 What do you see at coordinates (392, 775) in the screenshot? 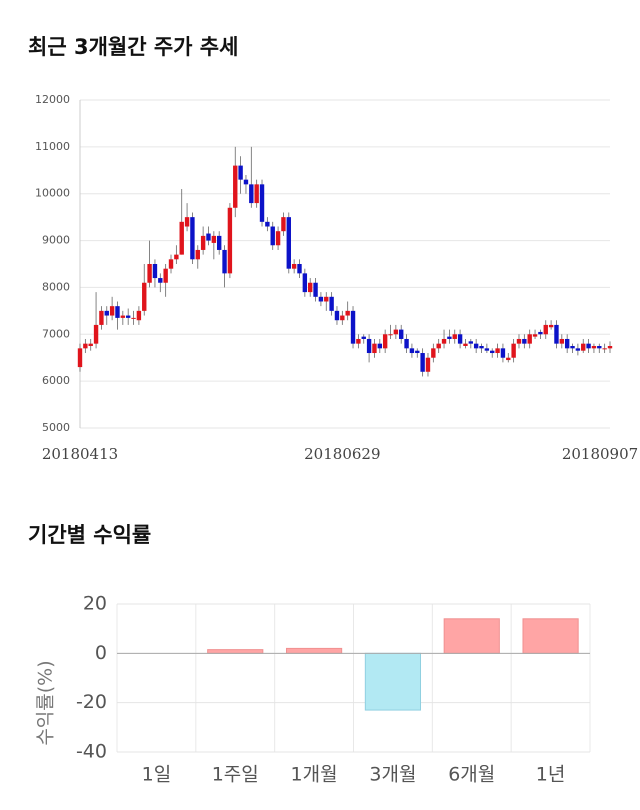
I see `x-tick-label: 3개월` at bounding box center [392, 775].